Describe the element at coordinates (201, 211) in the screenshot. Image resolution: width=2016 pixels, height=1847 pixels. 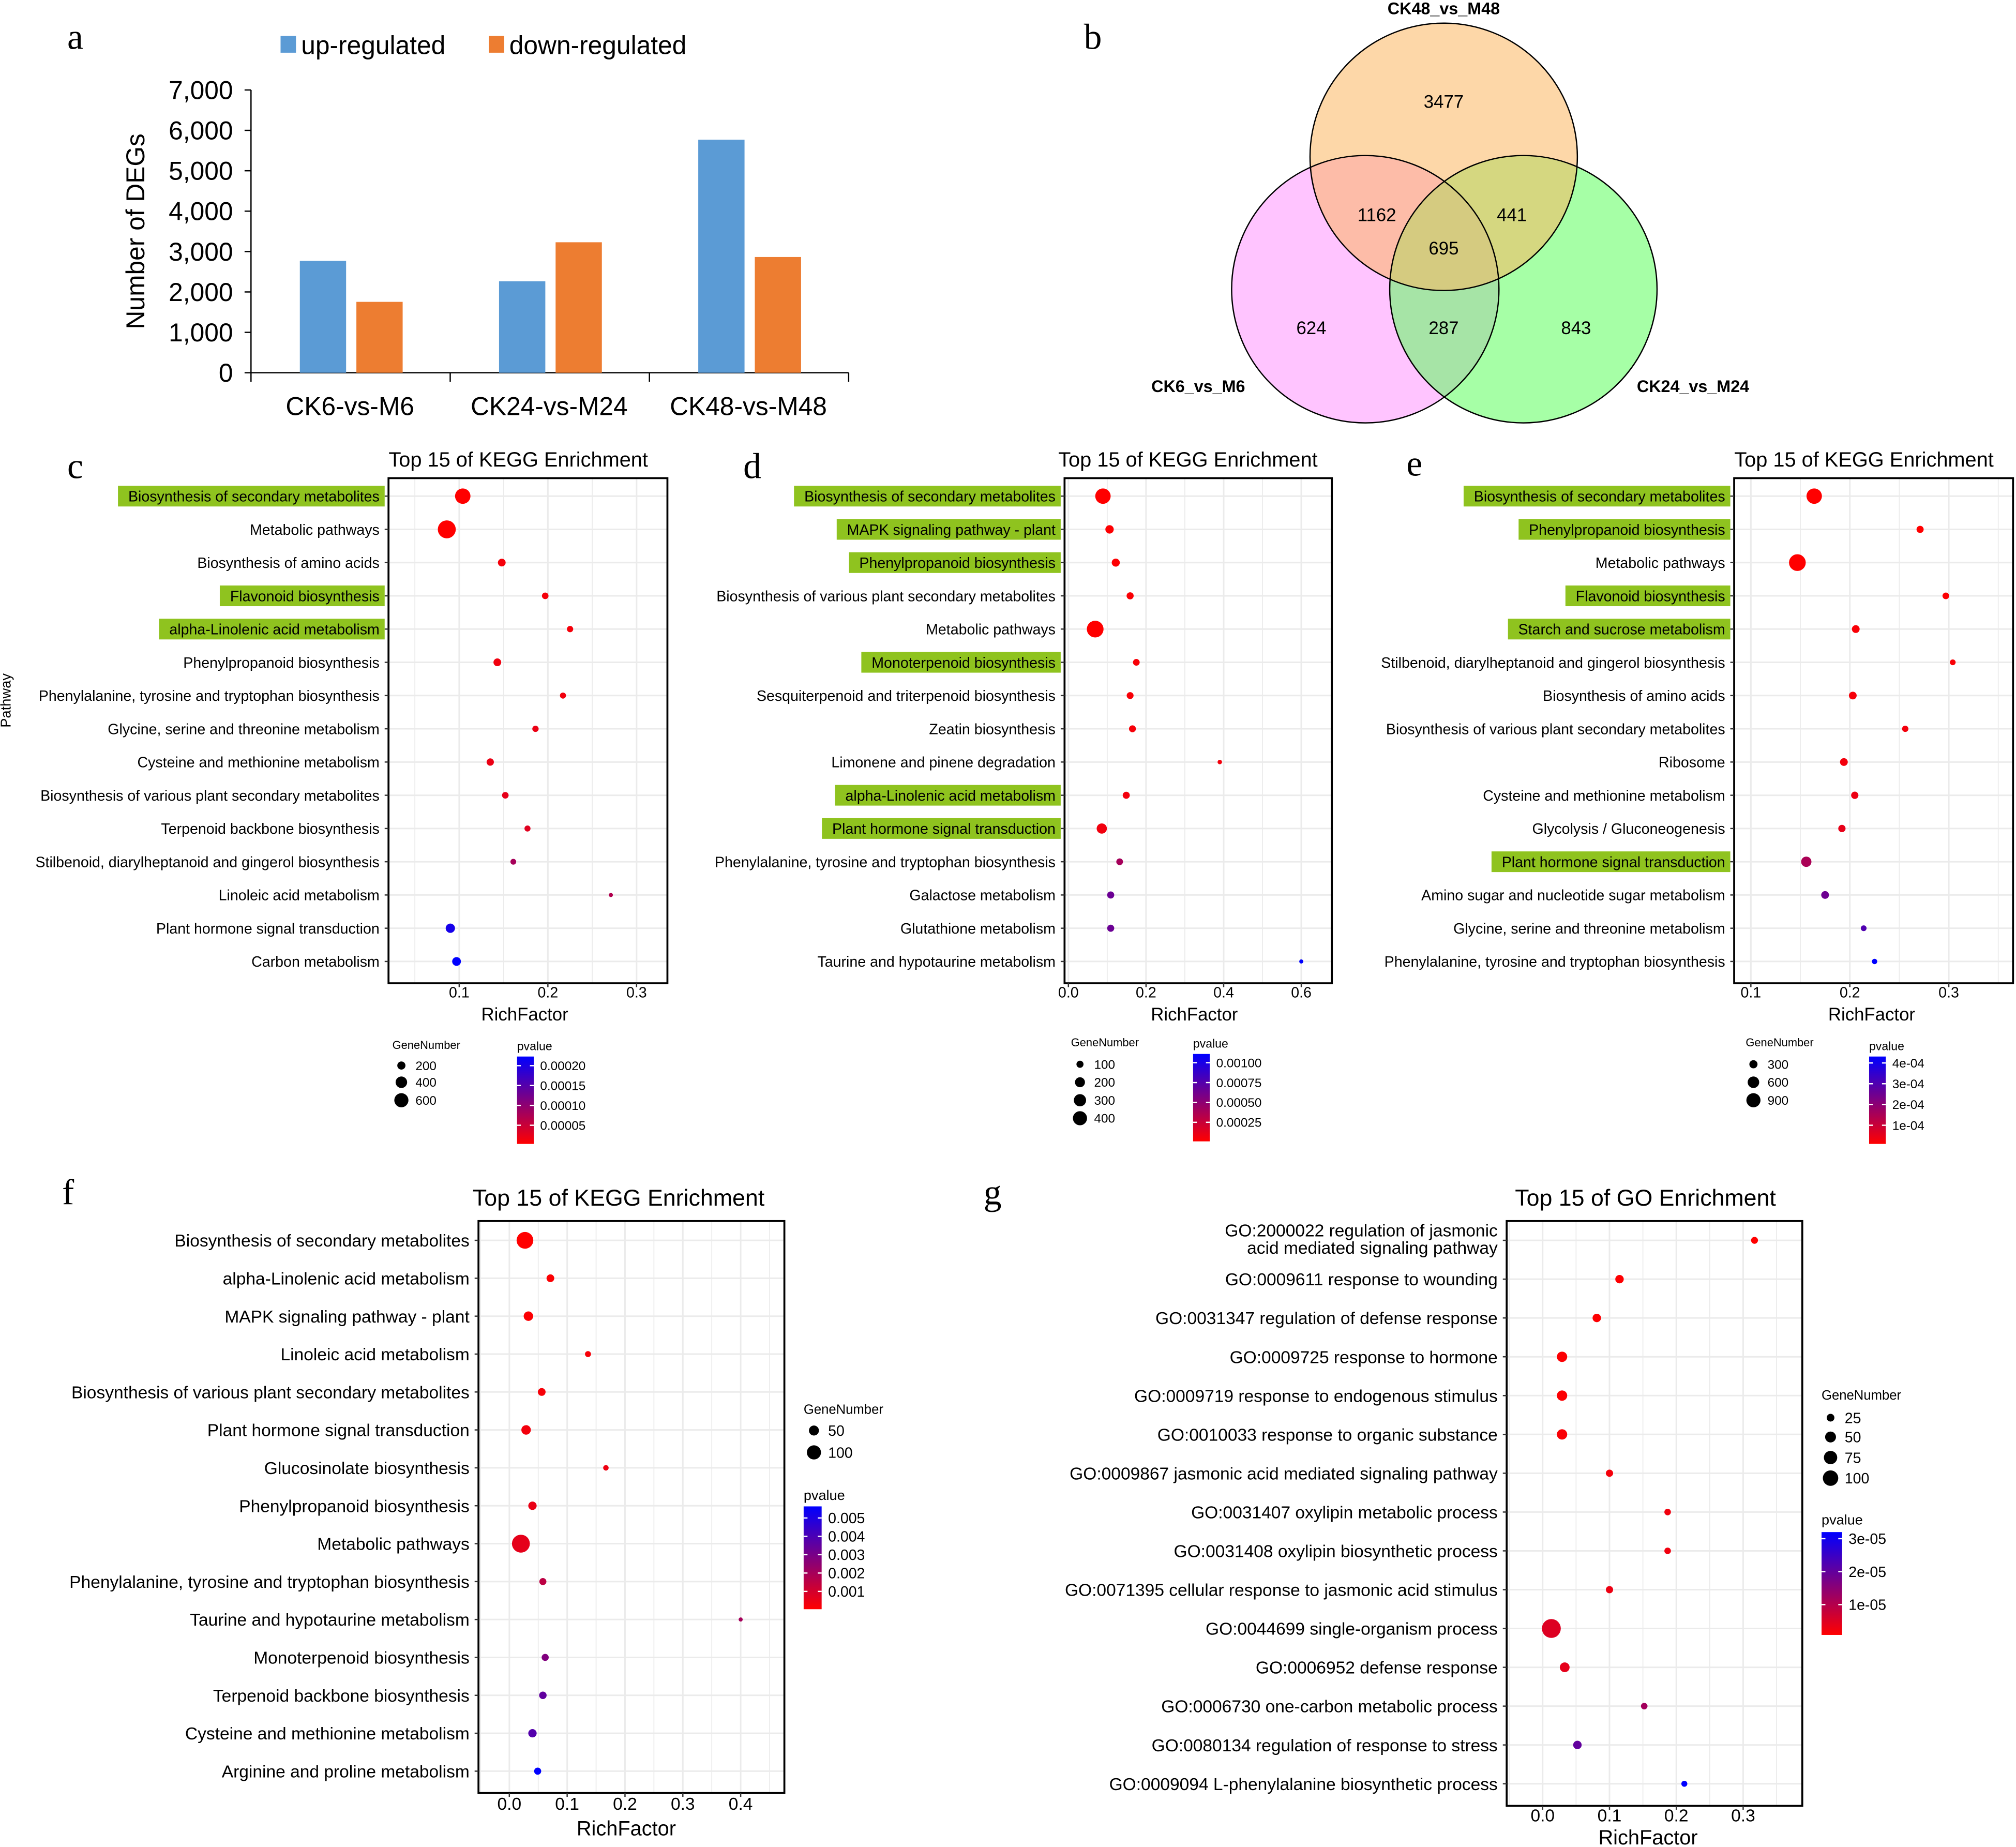
I see `y-tick-label: 4,000` at that location.